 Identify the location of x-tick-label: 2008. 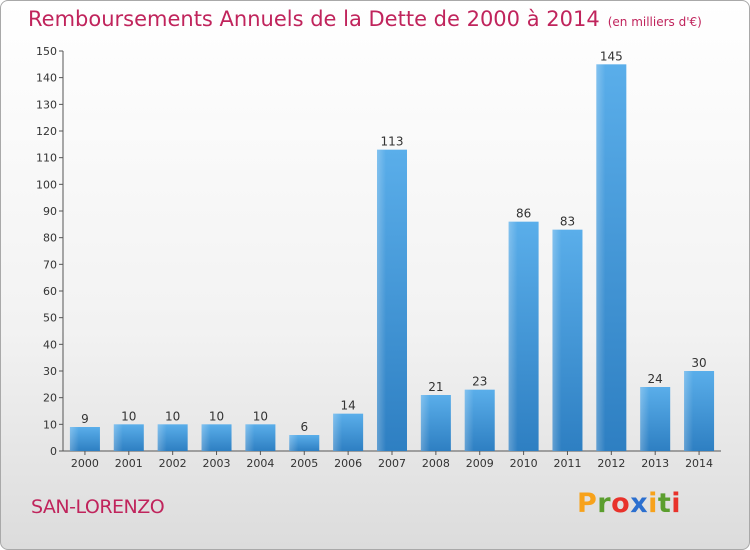
(436, 463).